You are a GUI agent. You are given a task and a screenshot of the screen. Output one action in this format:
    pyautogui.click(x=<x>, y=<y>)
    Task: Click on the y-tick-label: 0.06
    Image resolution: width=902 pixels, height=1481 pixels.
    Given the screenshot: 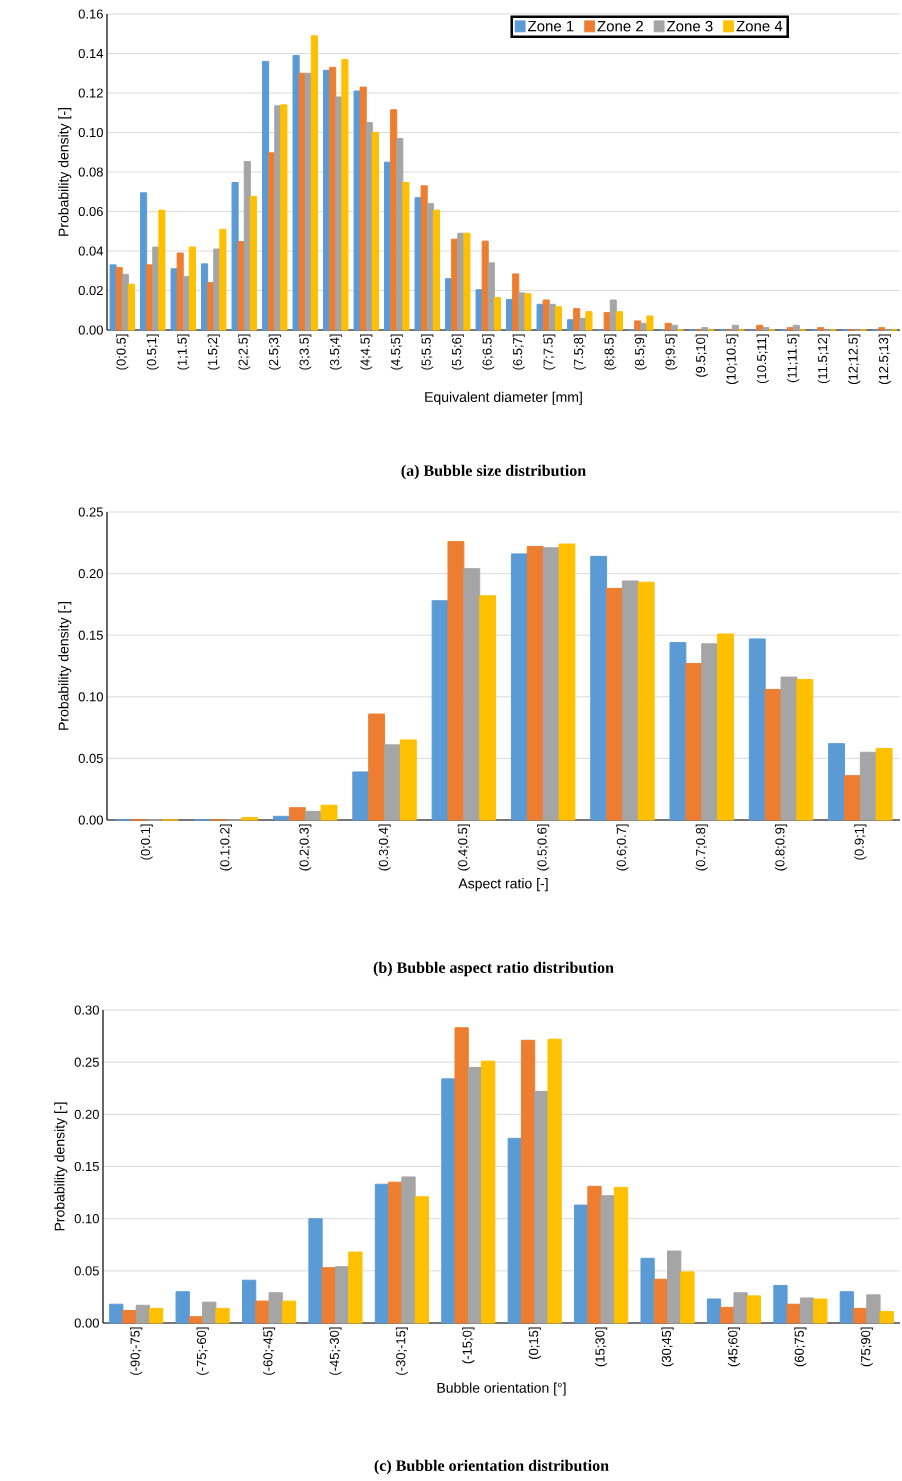 What is the action you would take?
    pyautogui.click(x=90, y=211)
    